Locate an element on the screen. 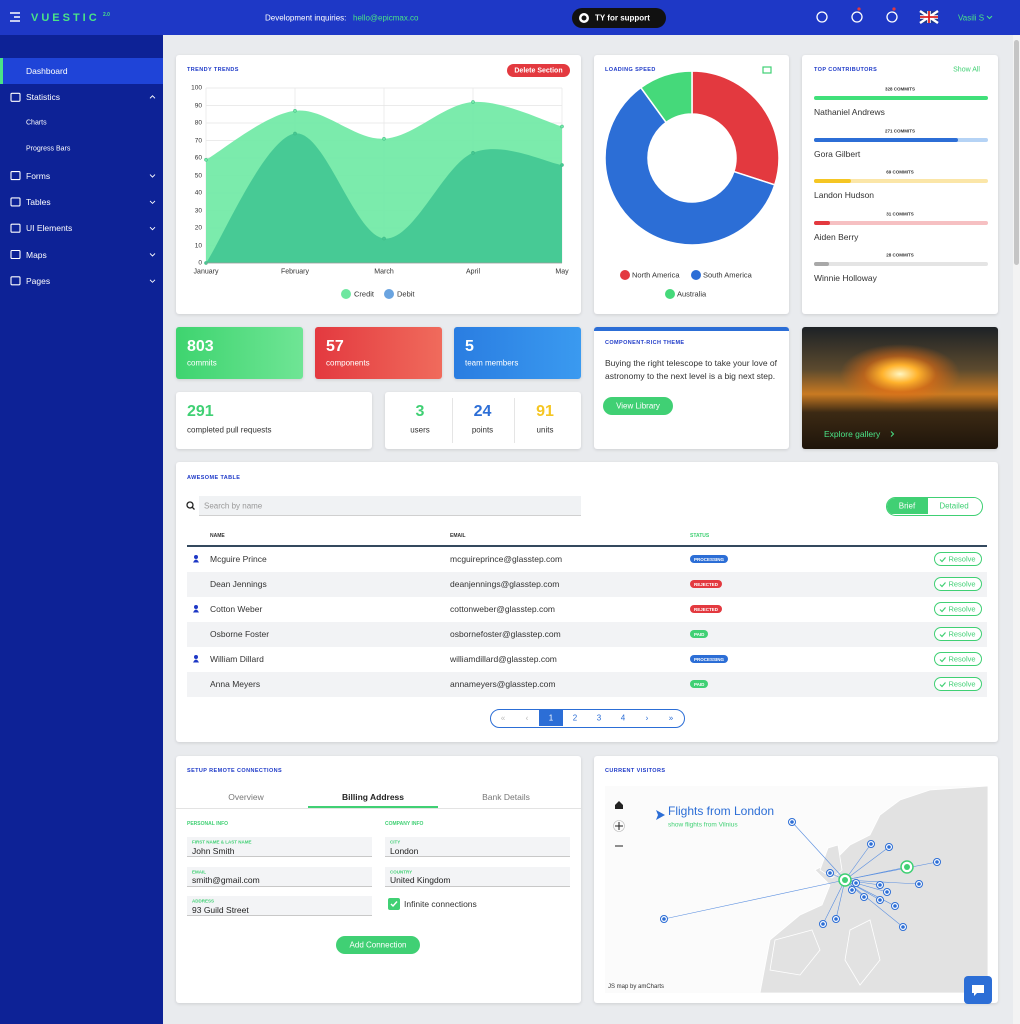  page-text: ‹ is located at coordinates (527, 718).